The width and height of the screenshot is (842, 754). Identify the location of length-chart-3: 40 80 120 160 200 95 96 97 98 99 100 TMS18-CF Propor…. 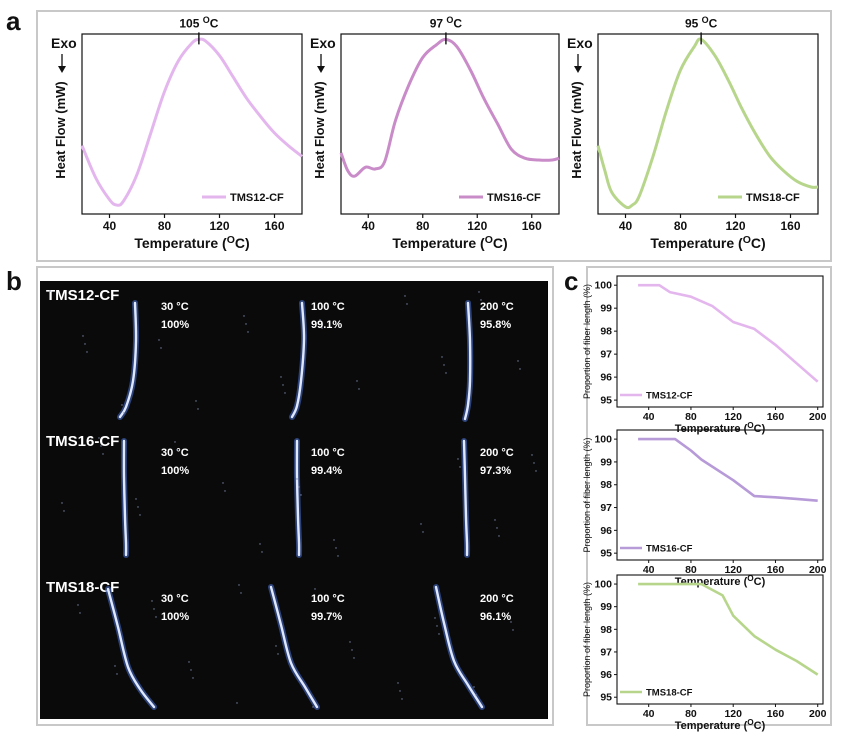
(704, 653).